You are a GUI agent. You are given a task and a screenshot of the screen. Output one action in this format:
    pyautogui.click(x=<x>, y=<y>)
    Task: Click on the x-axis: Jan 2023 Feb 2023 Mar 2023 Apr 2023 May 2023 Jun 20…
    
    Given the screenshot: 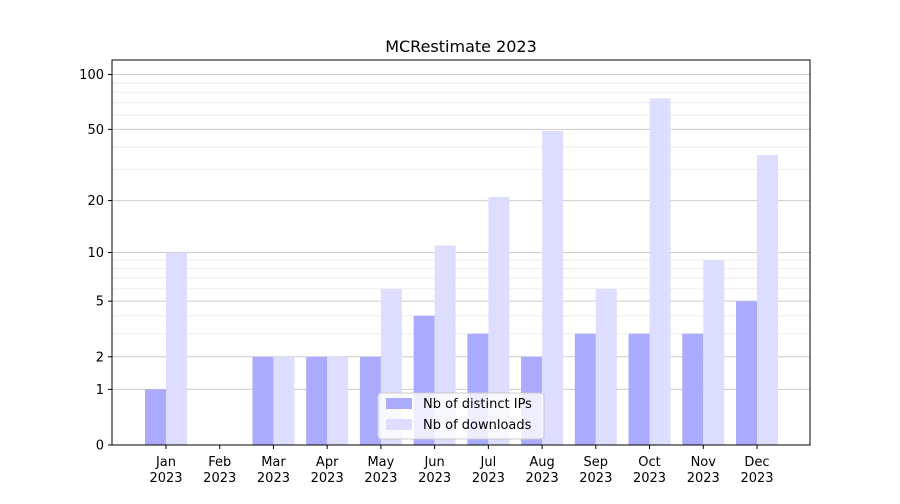 What is the action you would take?
    pyautogui.click(x=461, y=465)
    